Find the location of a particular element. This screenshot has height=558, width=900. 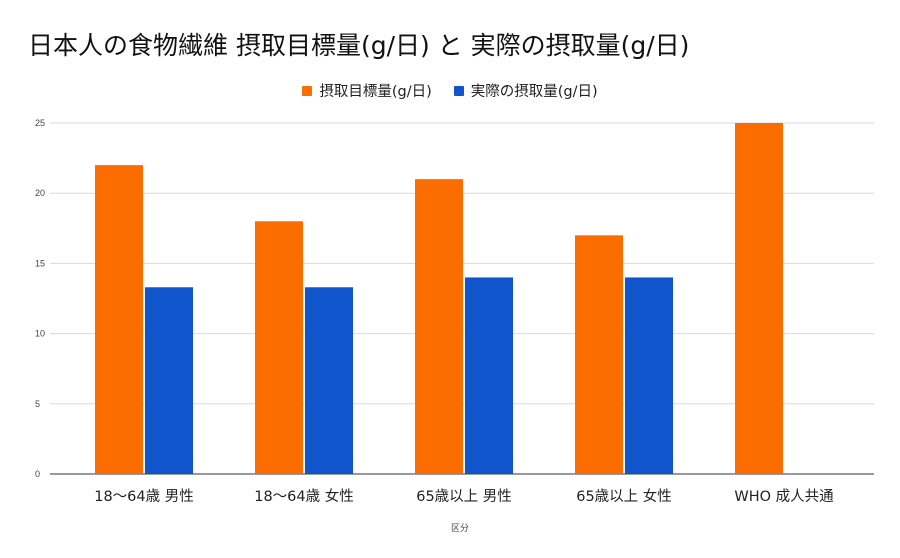

chart-title: 日本人の食物繊維 摂取目標量(g/日) と 実際の摂取量(g/日) is located at coordinates (359, 45).